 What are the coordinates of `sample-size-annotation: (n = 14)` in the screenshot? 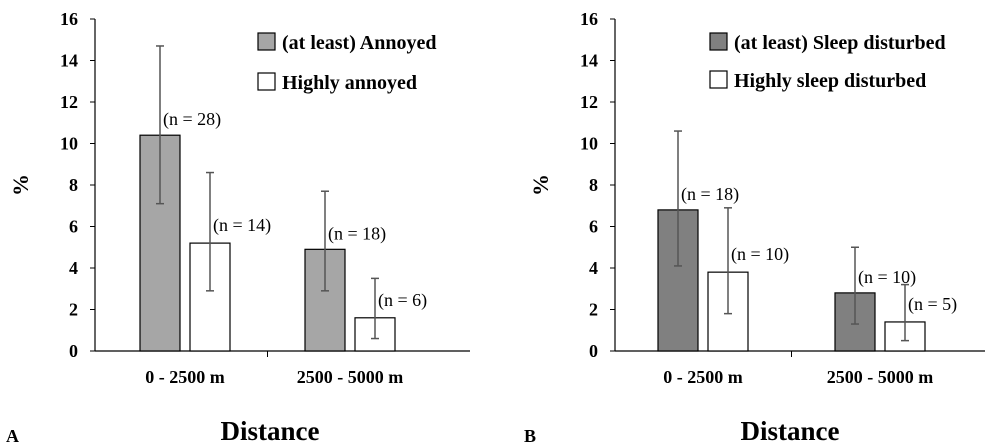 It's located at (242, 225).